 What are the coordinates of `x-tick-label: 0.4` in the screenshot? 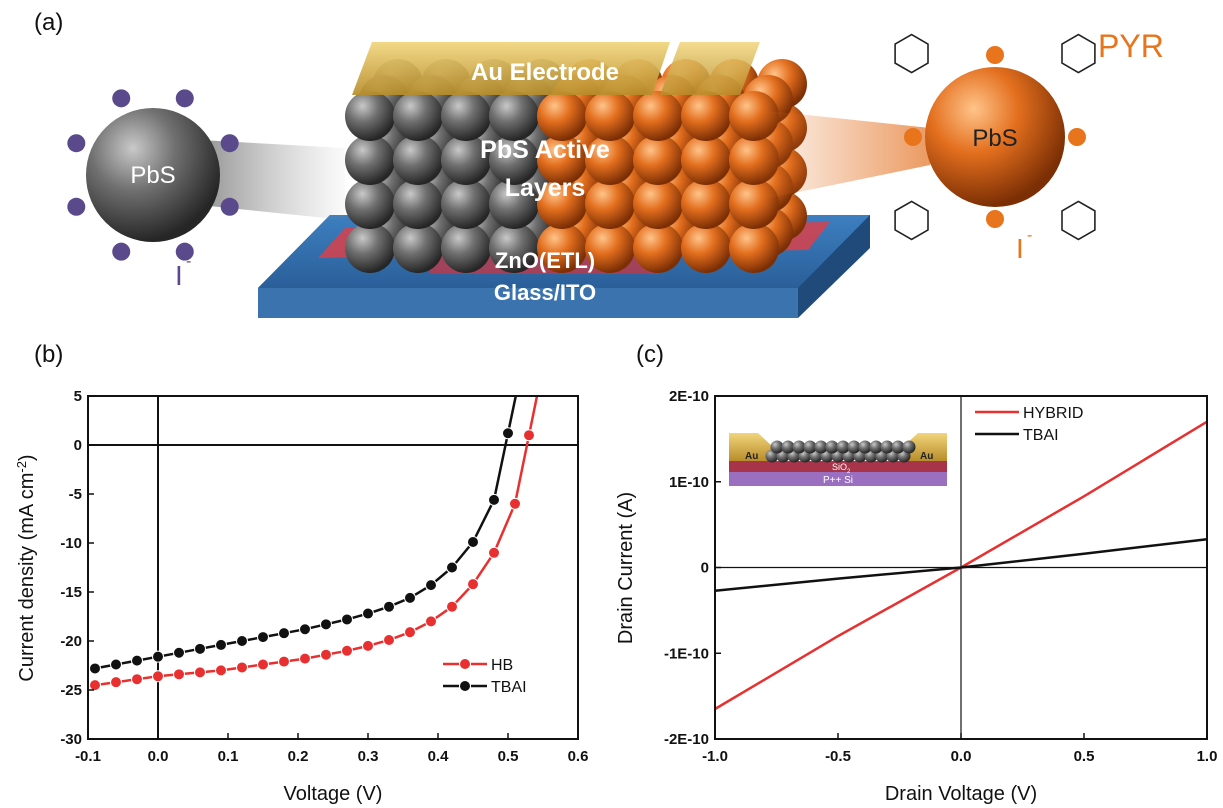 It's located at (439, 756).